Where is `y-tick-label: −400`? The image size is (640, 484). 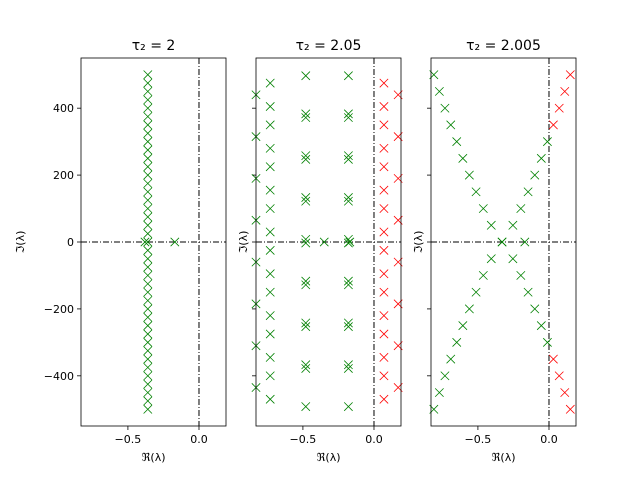 y-tick-label: −400 is located at coordinates (59, 376).